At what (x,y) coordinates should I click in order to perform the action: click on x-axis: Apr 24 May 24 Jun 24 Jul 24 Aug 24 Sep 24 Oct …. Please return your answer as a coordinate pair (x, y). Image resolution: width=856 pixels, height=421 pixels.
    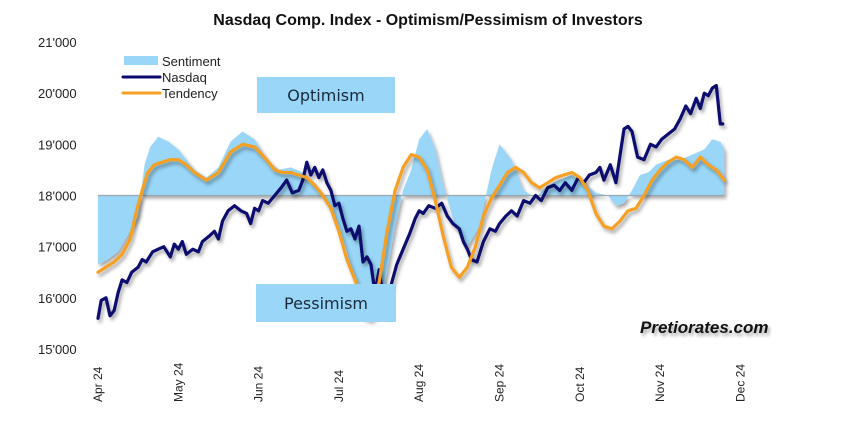
    Looking at the image, I should click on (419, 382).